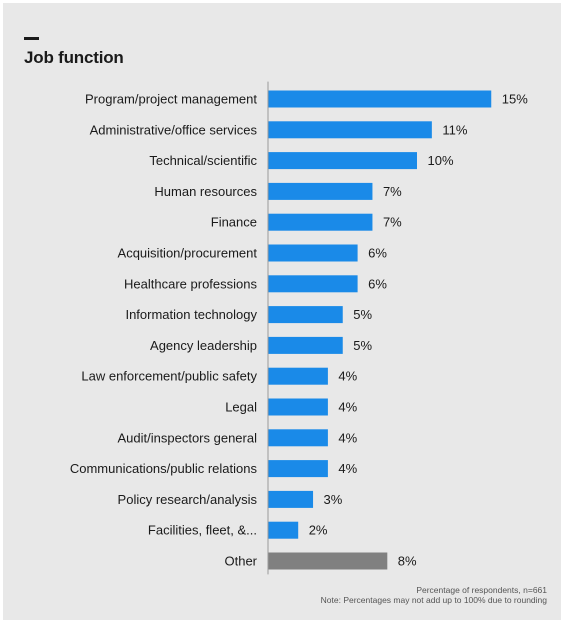 This screenshot has height=623, width=564. Describe the element at coordinates (350, 130) in the screenshot. I see `bar-administrative-office-services` at that location.